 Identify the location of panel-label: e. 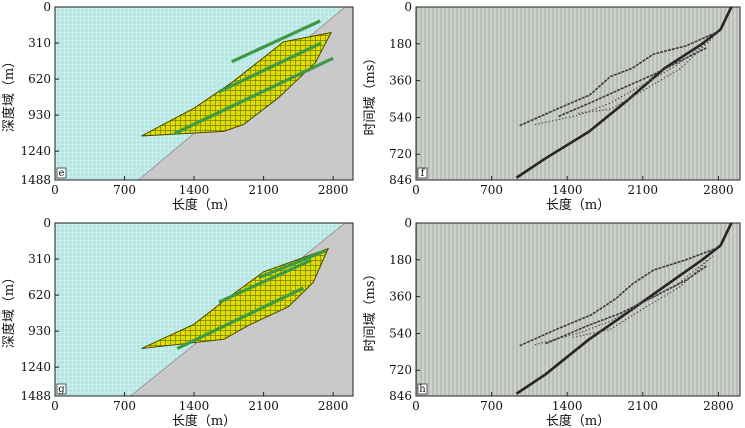
(62, 173).